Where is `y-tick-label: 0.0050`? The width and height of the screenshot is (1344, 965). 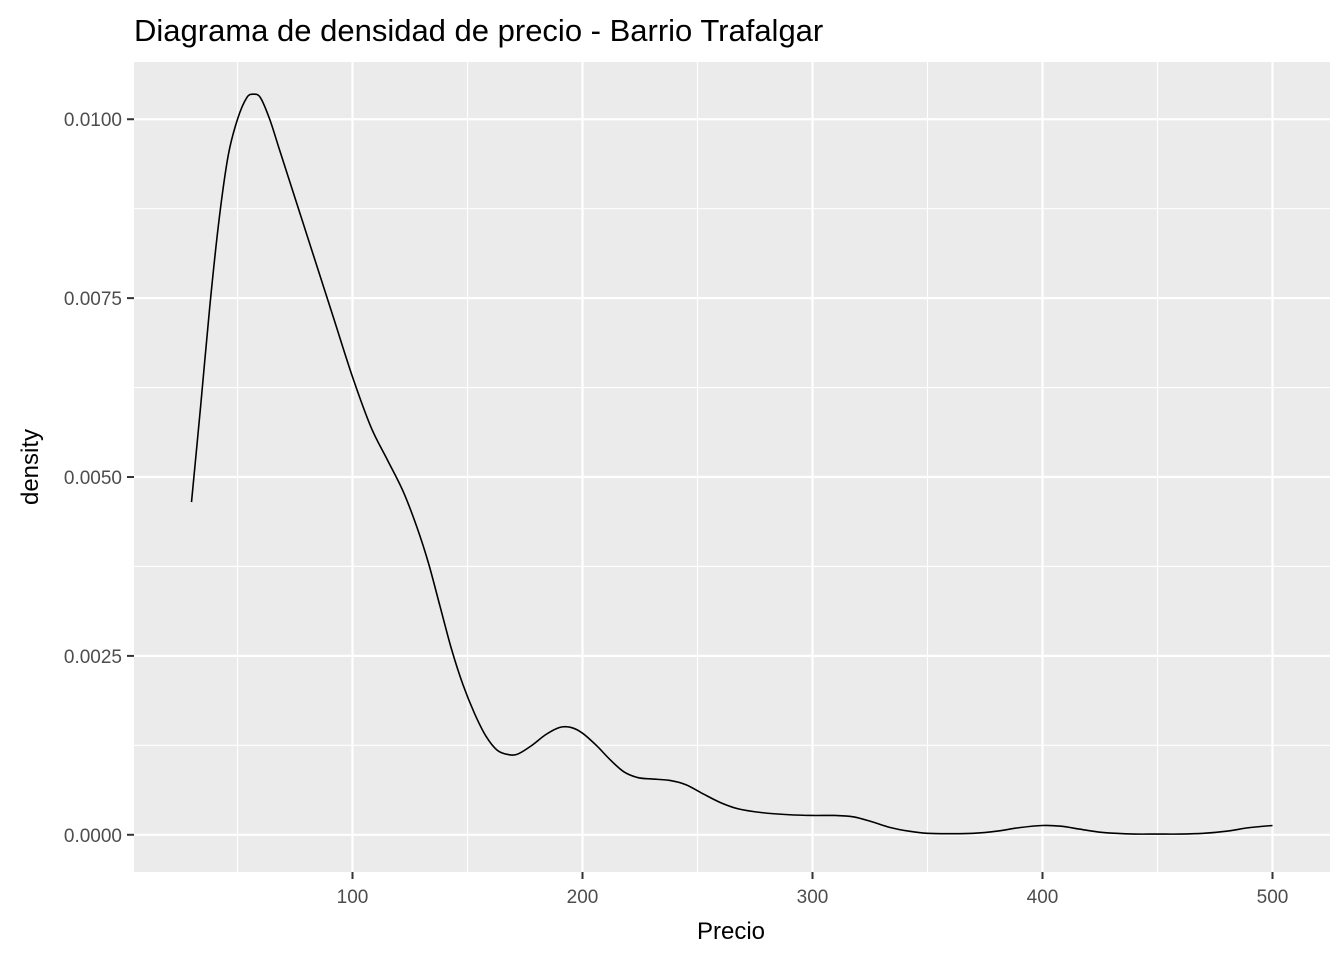 y-tick-label: 0.0050 is located at coordinates (93, 478).